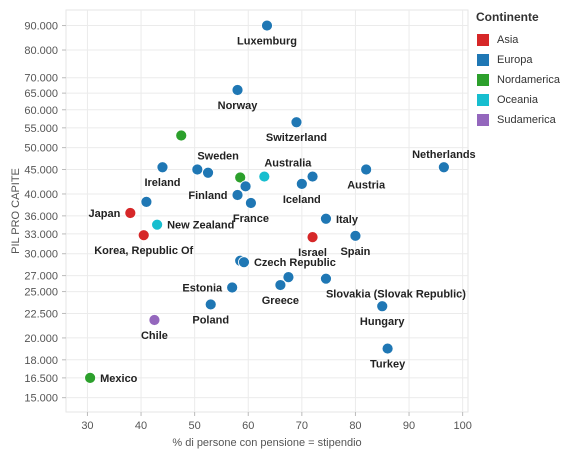 The image size is (570, 460). I want to click on point-label: Czech Republic, so click(295, 263).